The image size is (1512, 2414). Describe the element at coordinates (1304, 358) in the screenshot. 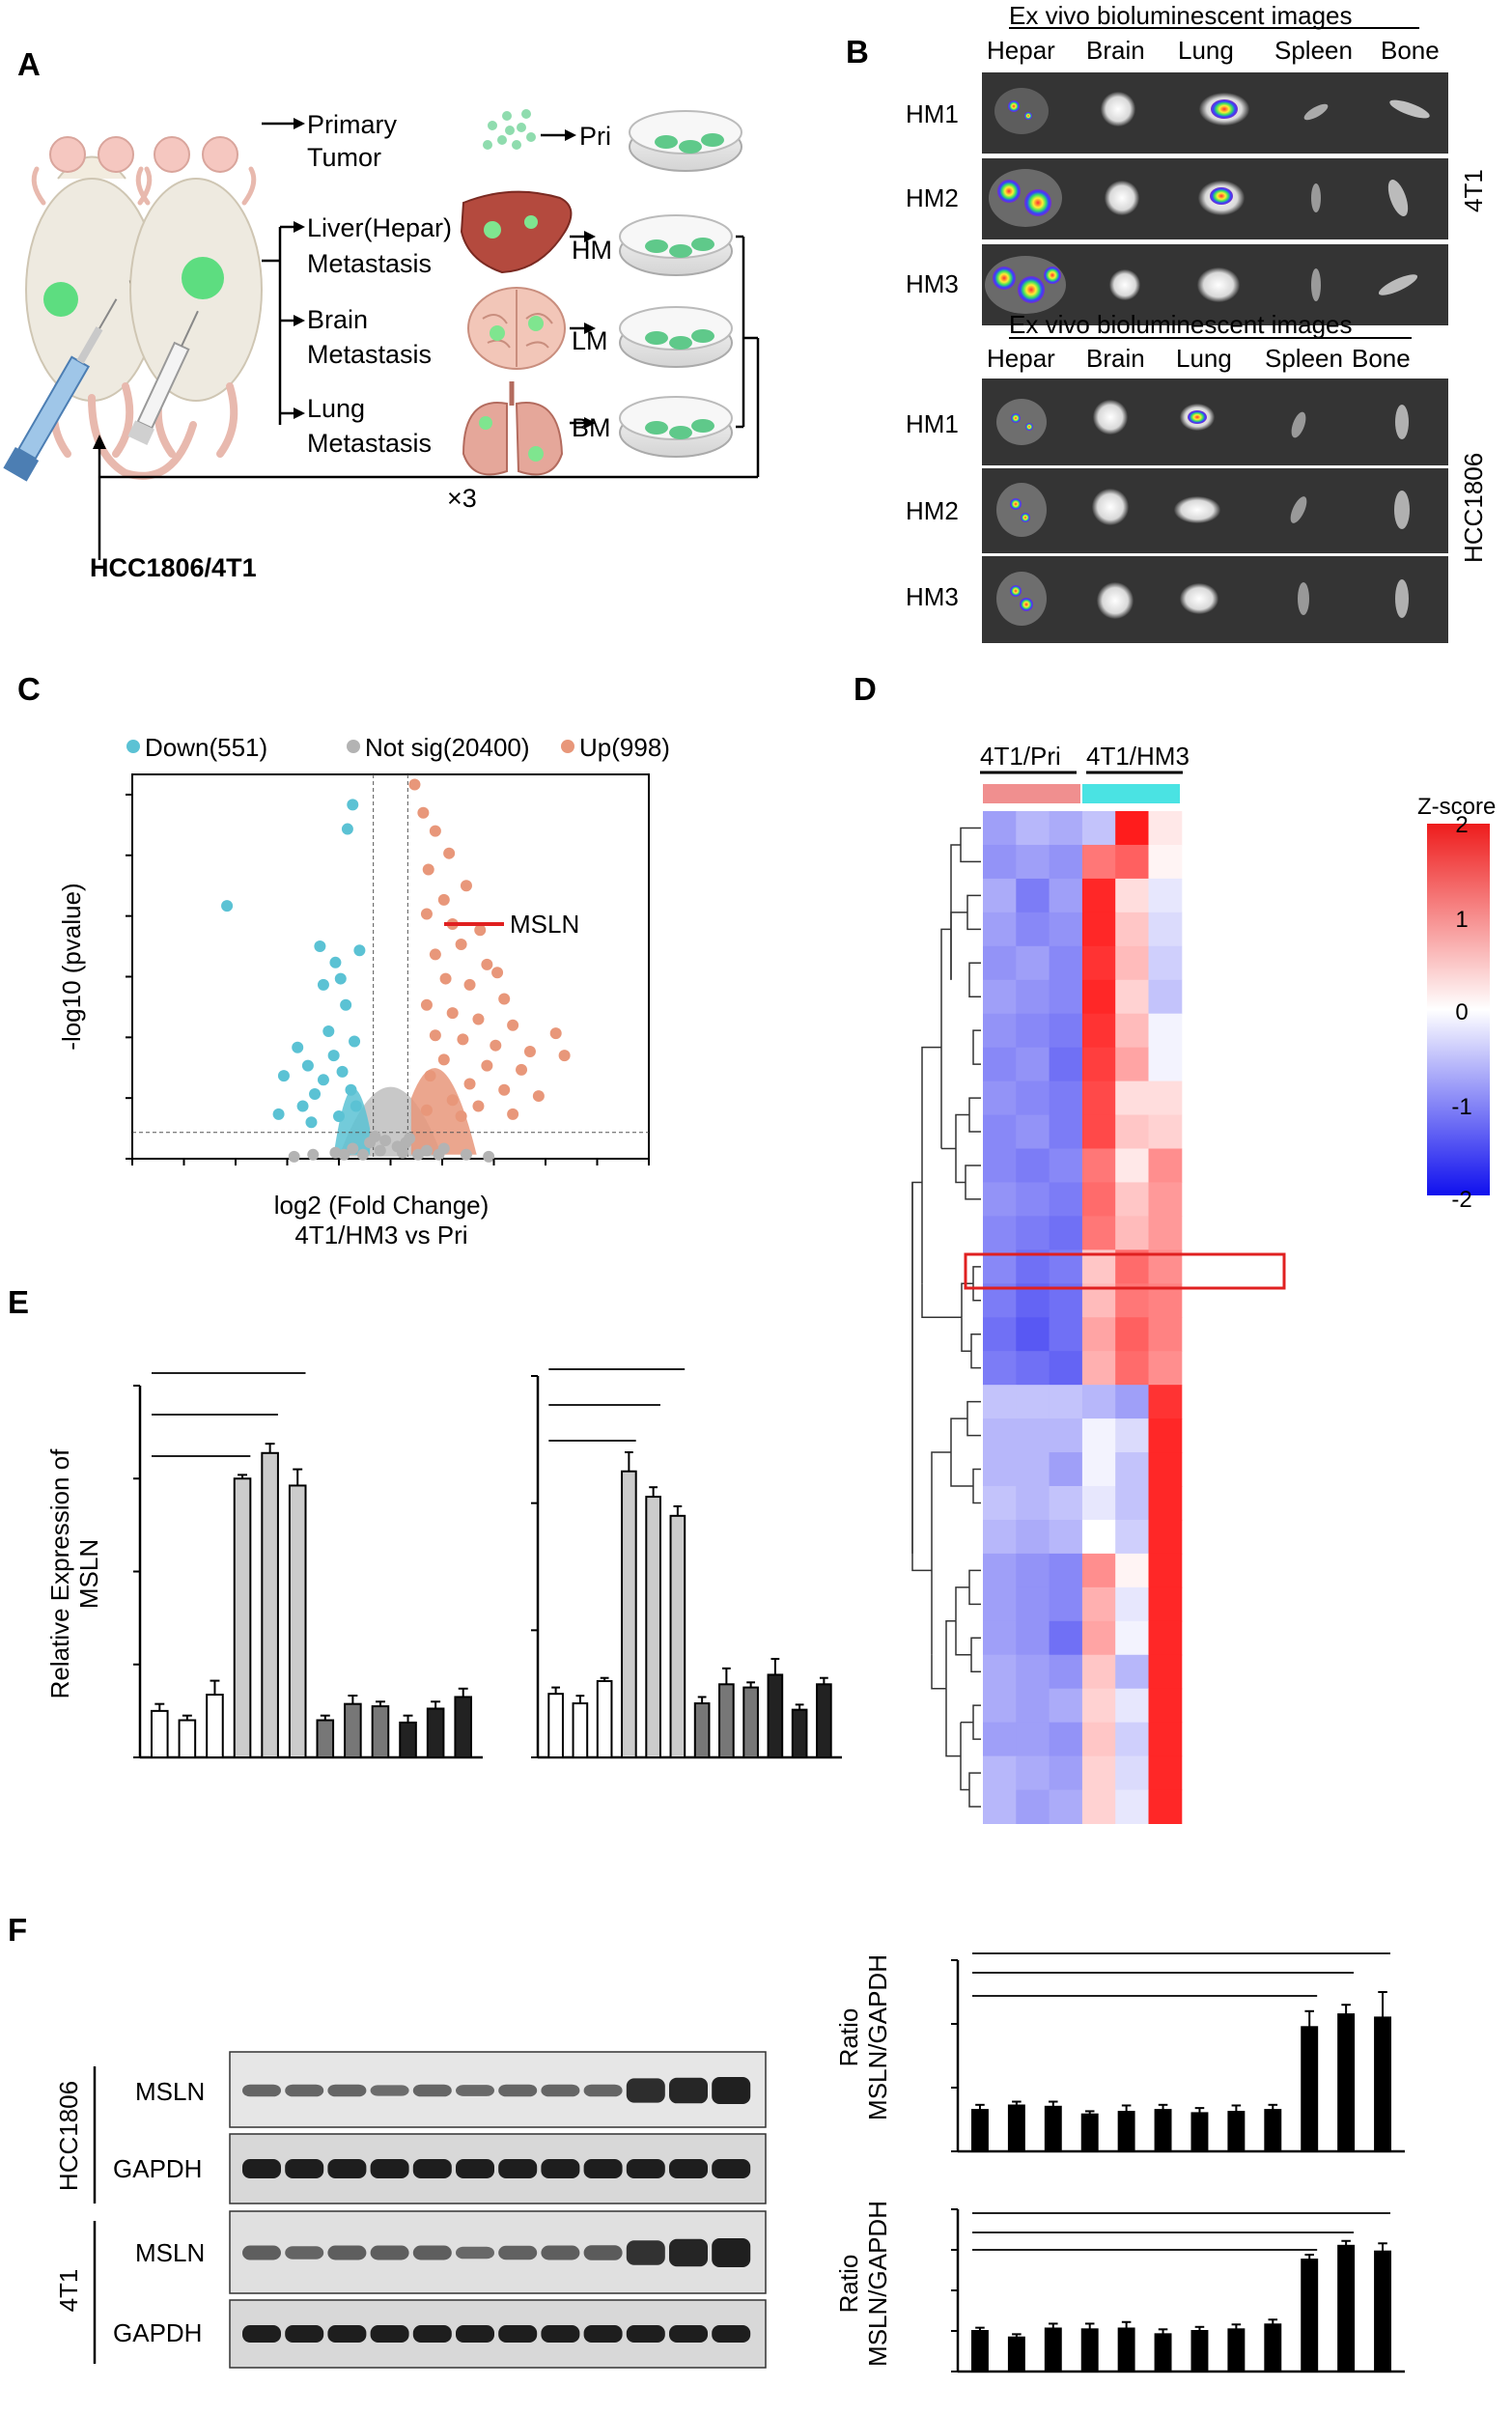

I see `col-spleen-hcc: Spleen` at that location.